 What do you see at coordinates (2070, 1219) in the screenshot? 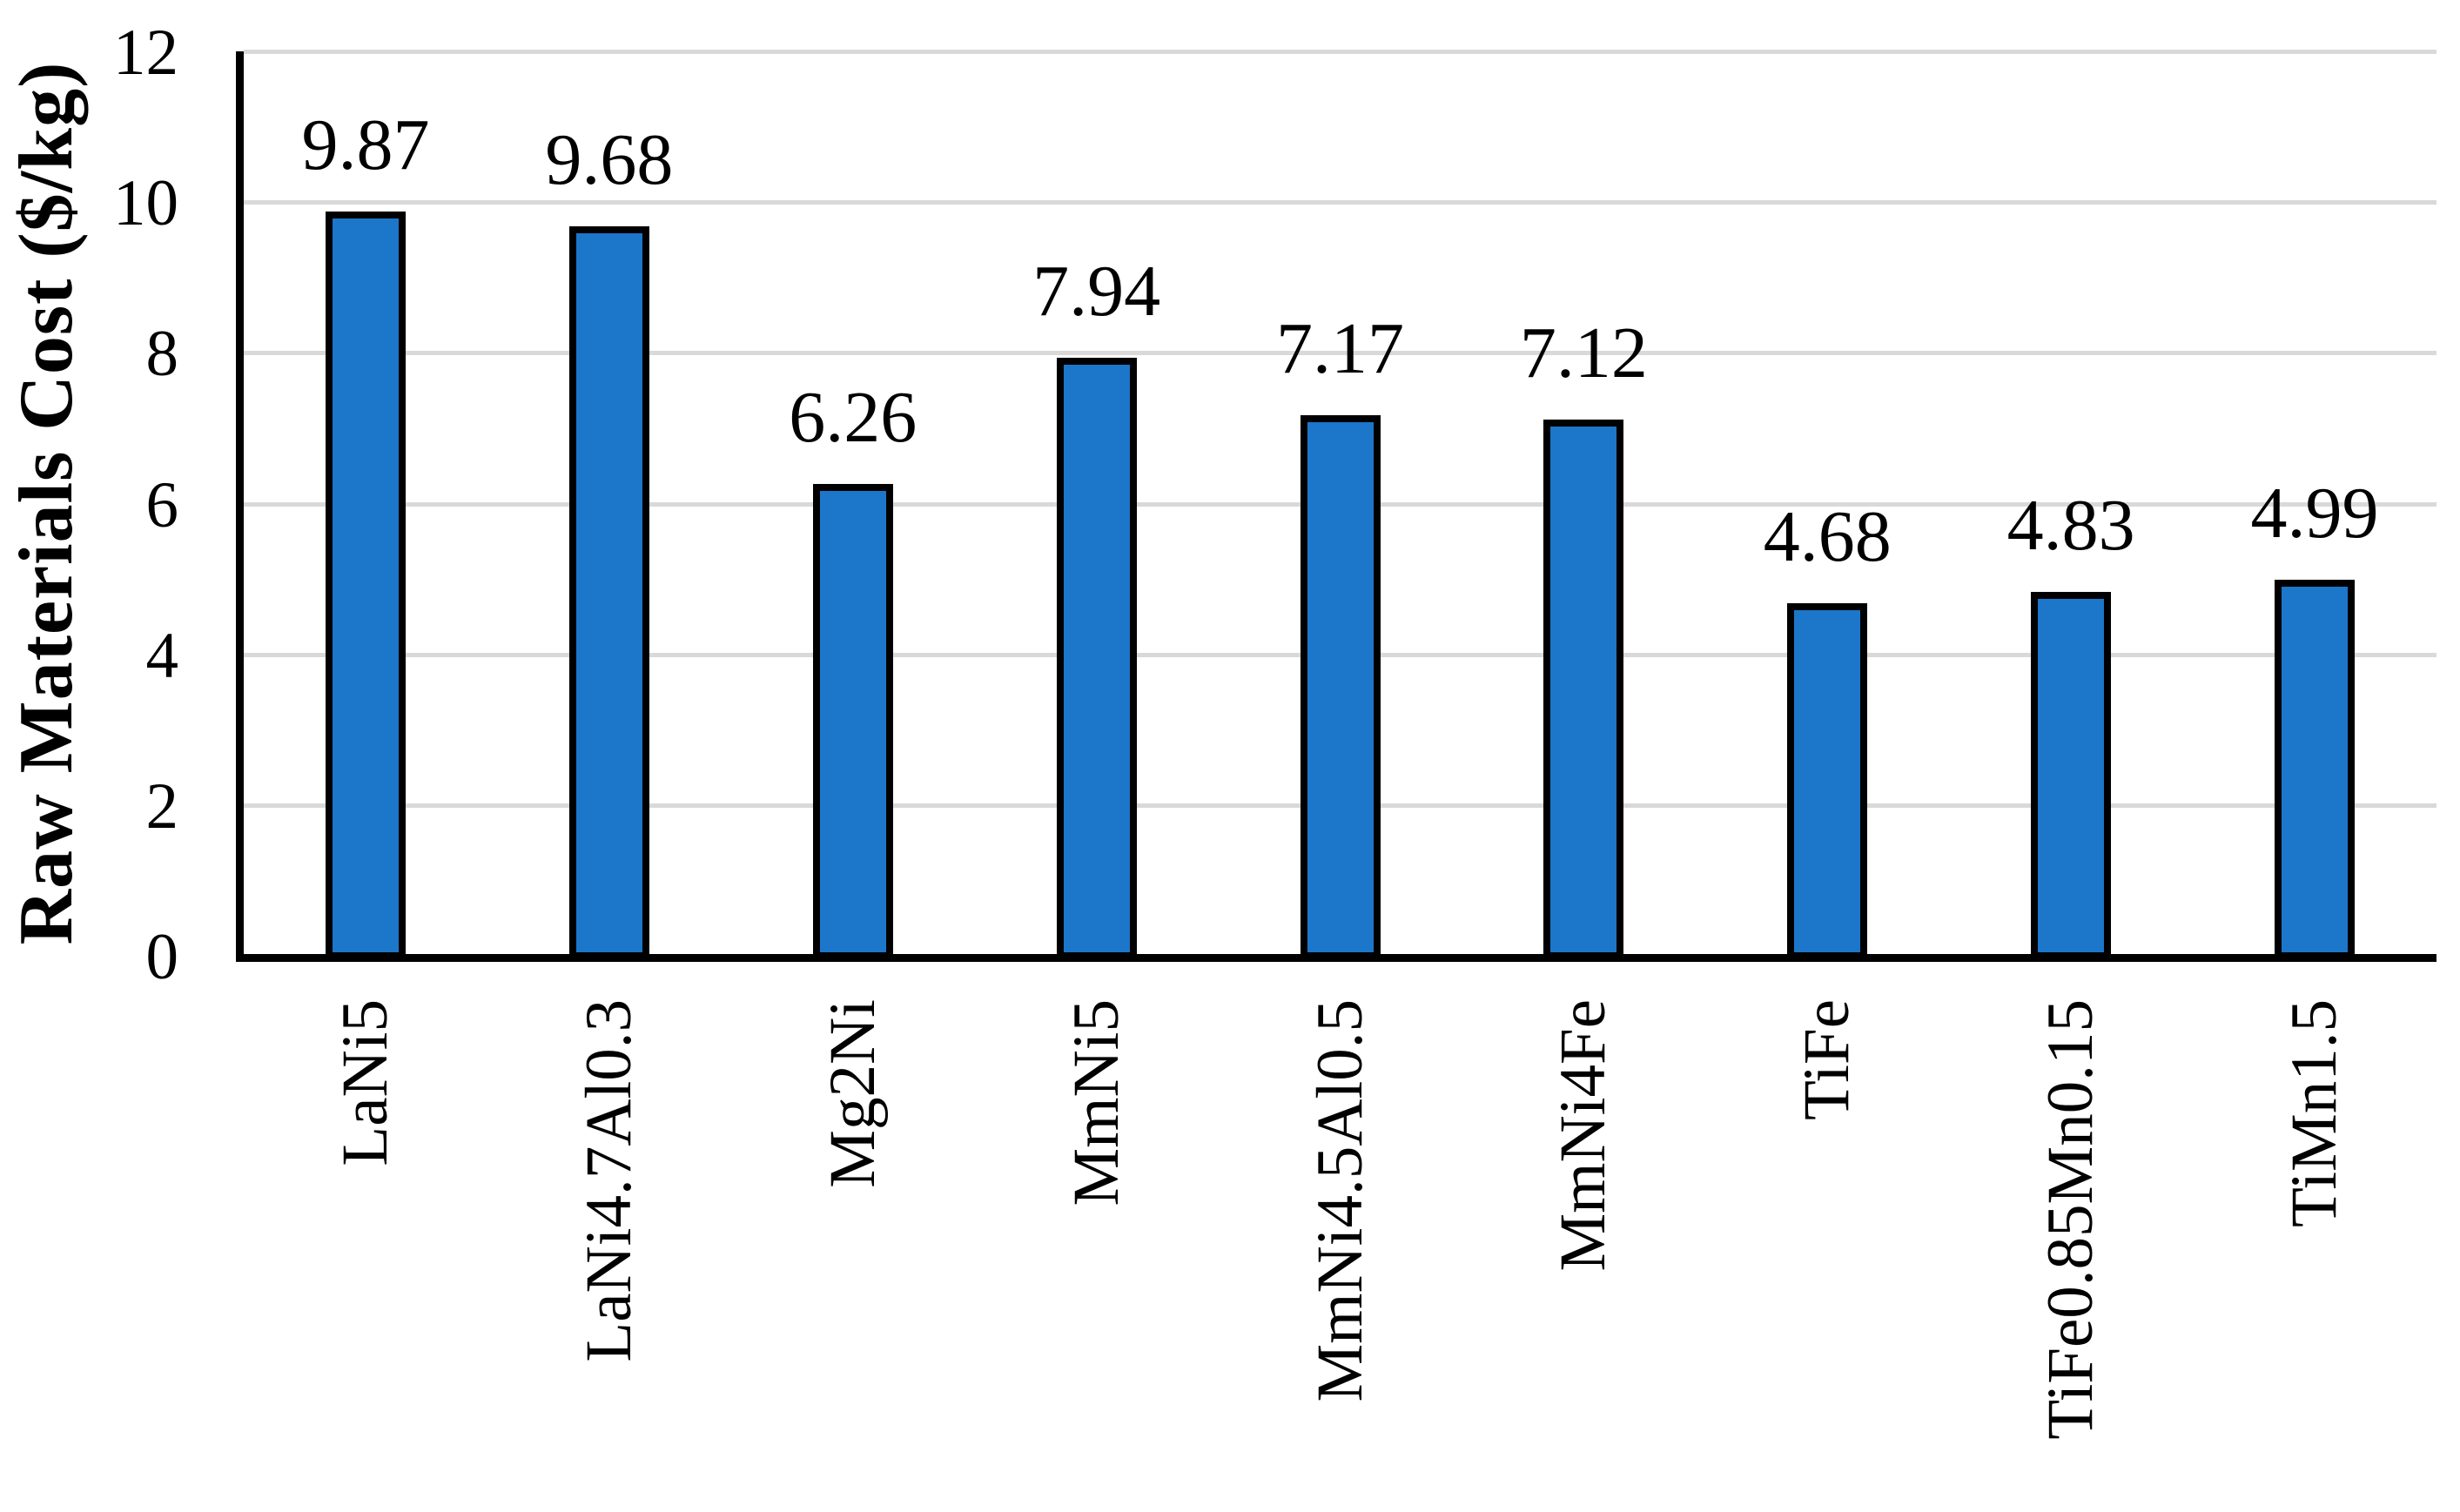
I see `x-category-label: TiFe0.85Mn0.15` at bounding box center [2070, 1219].